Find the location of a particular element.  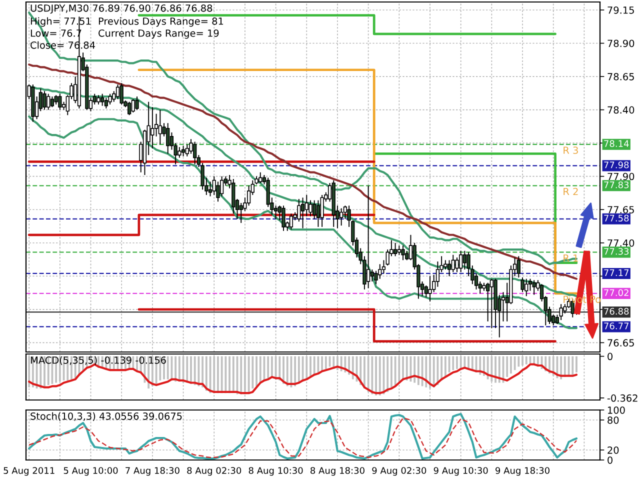

ref-line-label: 77.58 is located at coordinates (616, 218).